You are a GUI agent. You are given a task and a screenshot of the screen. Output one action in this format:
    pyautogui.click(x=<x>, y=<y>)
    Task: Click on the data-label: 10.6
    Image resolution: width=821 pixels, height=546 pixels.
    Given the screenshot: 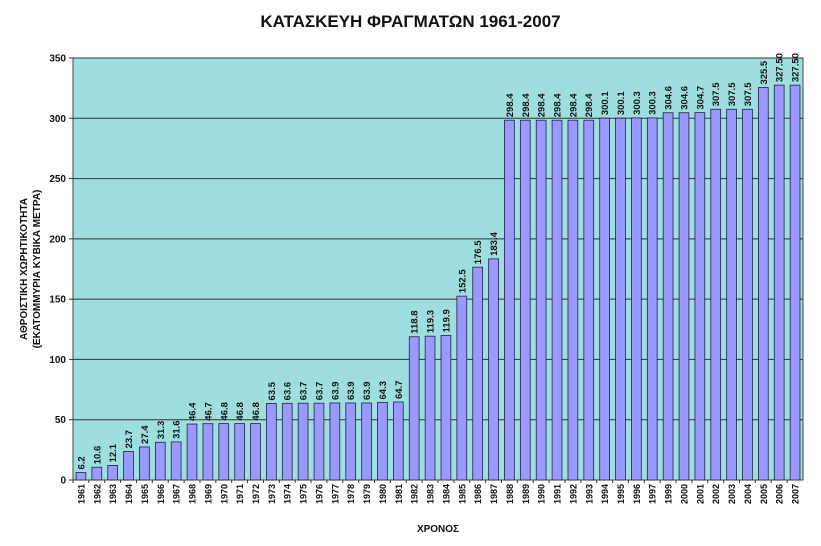 What is the action you would take?
    pyautogui.click(x=97, y=455)
    